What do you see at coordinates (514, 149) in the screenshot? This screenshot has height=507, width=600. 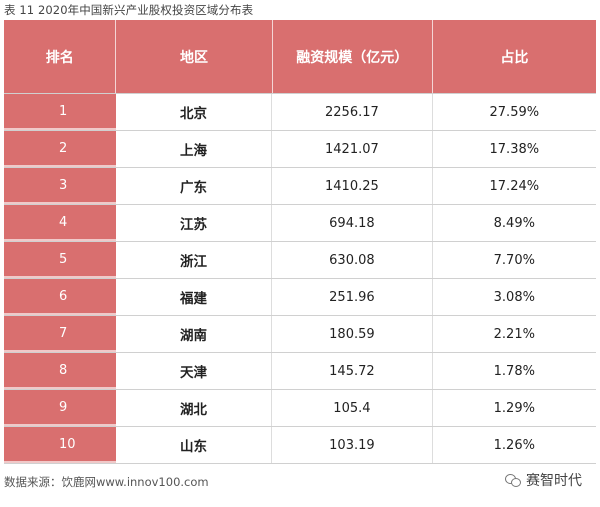 I see `share-cell: 17.38%` at bounding box center [514, 149].